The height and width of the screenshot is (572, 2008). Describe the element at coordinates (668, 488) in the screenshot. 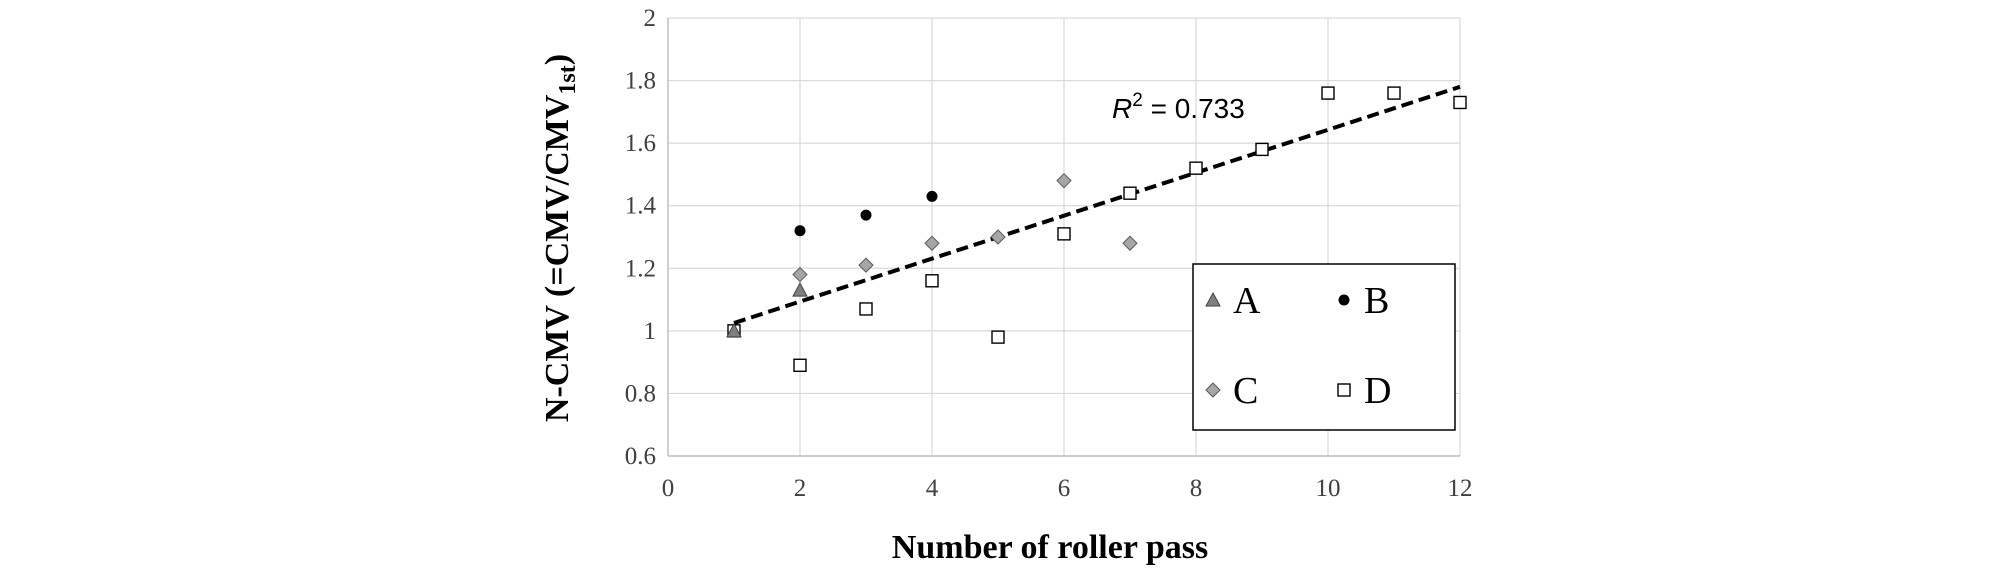

I see `x-tick-label: 0` at that location.